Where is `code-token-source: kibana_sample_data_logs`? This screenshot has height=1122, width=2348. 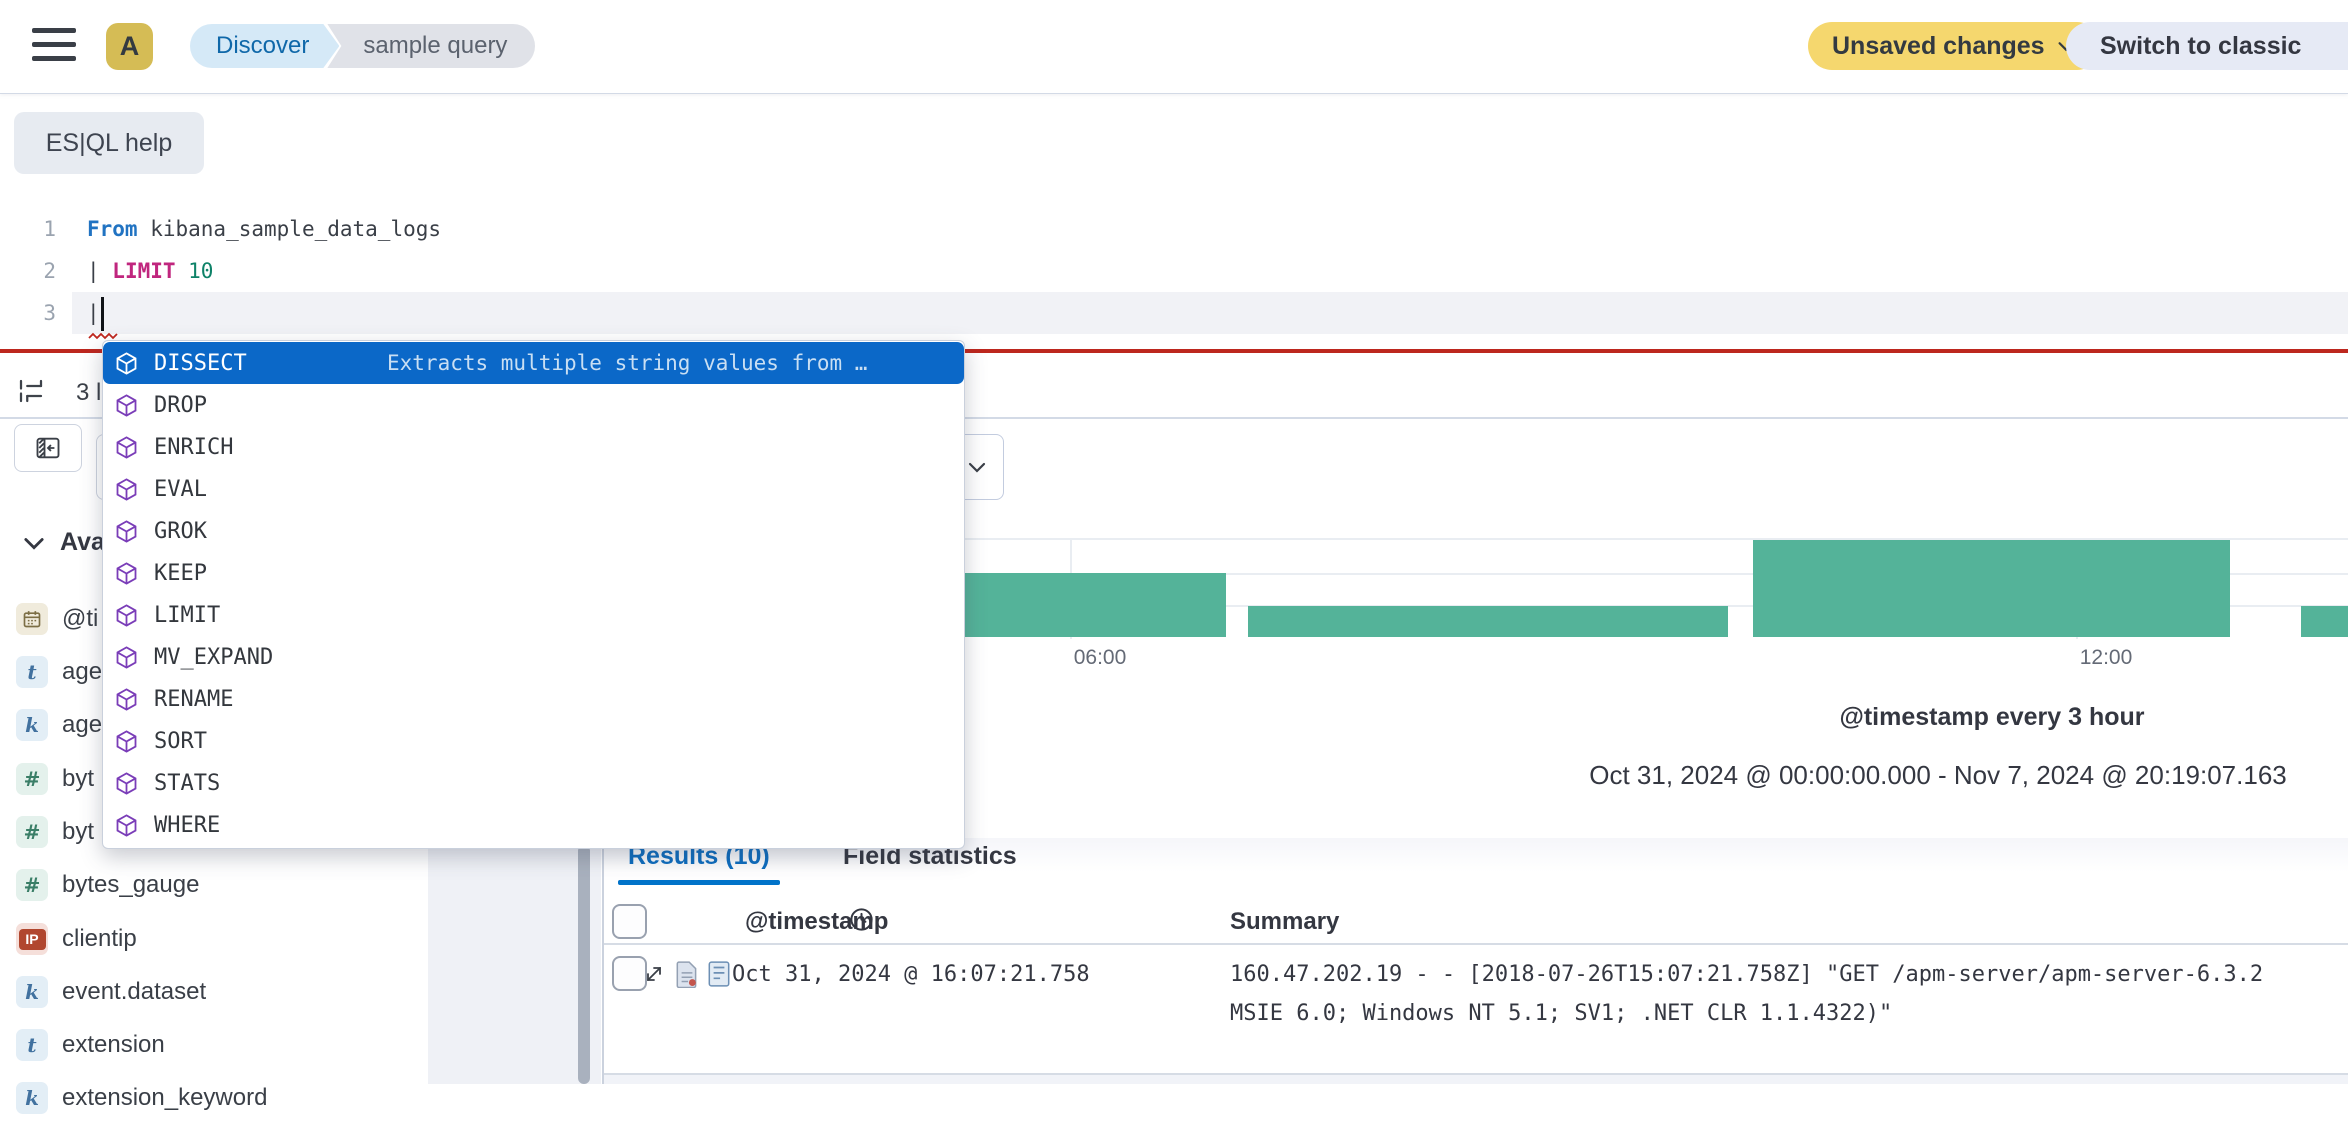
code-token-source: kibana_sample_data_logs is located at coordinates (289, 229).